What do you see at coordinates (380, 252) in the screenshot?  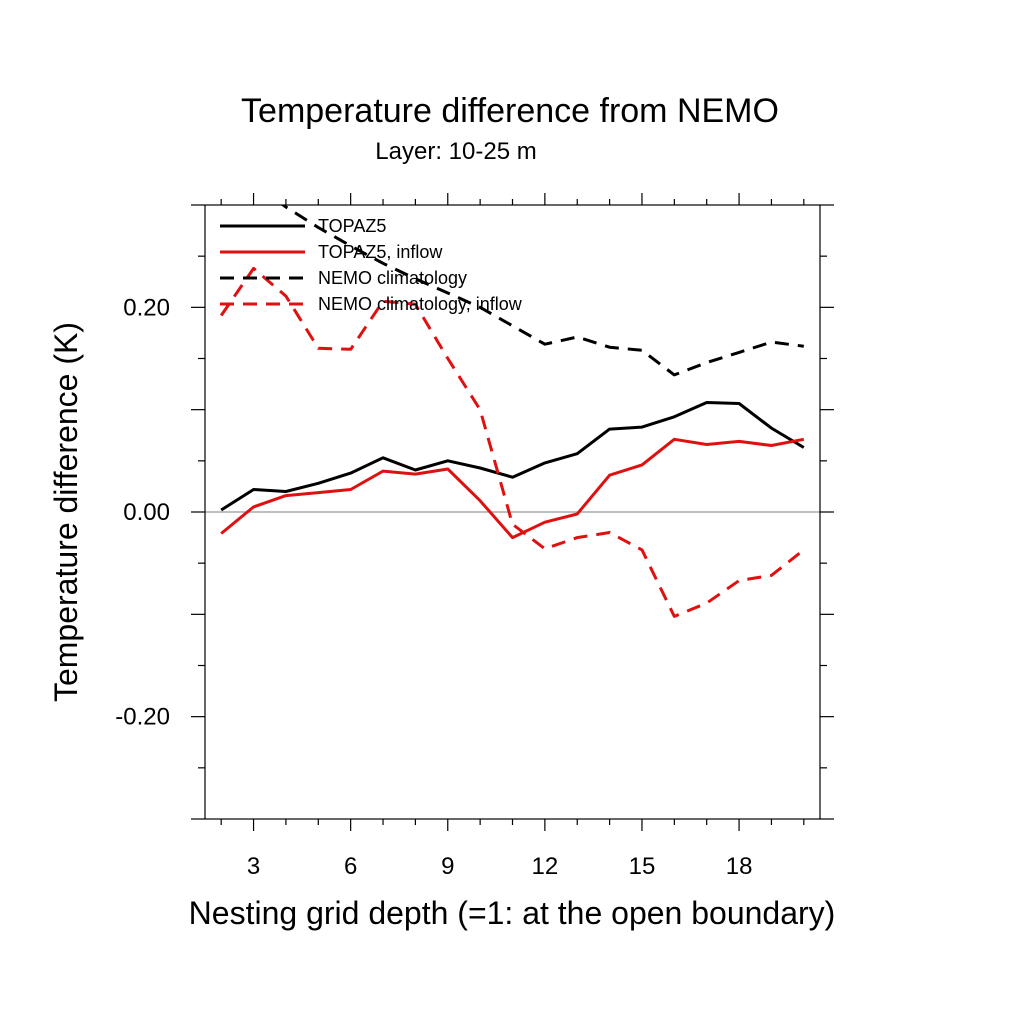 I see `legend-label-topaz5-inflow: TOPAZ5, inflow` at bounding box center [380, 252].